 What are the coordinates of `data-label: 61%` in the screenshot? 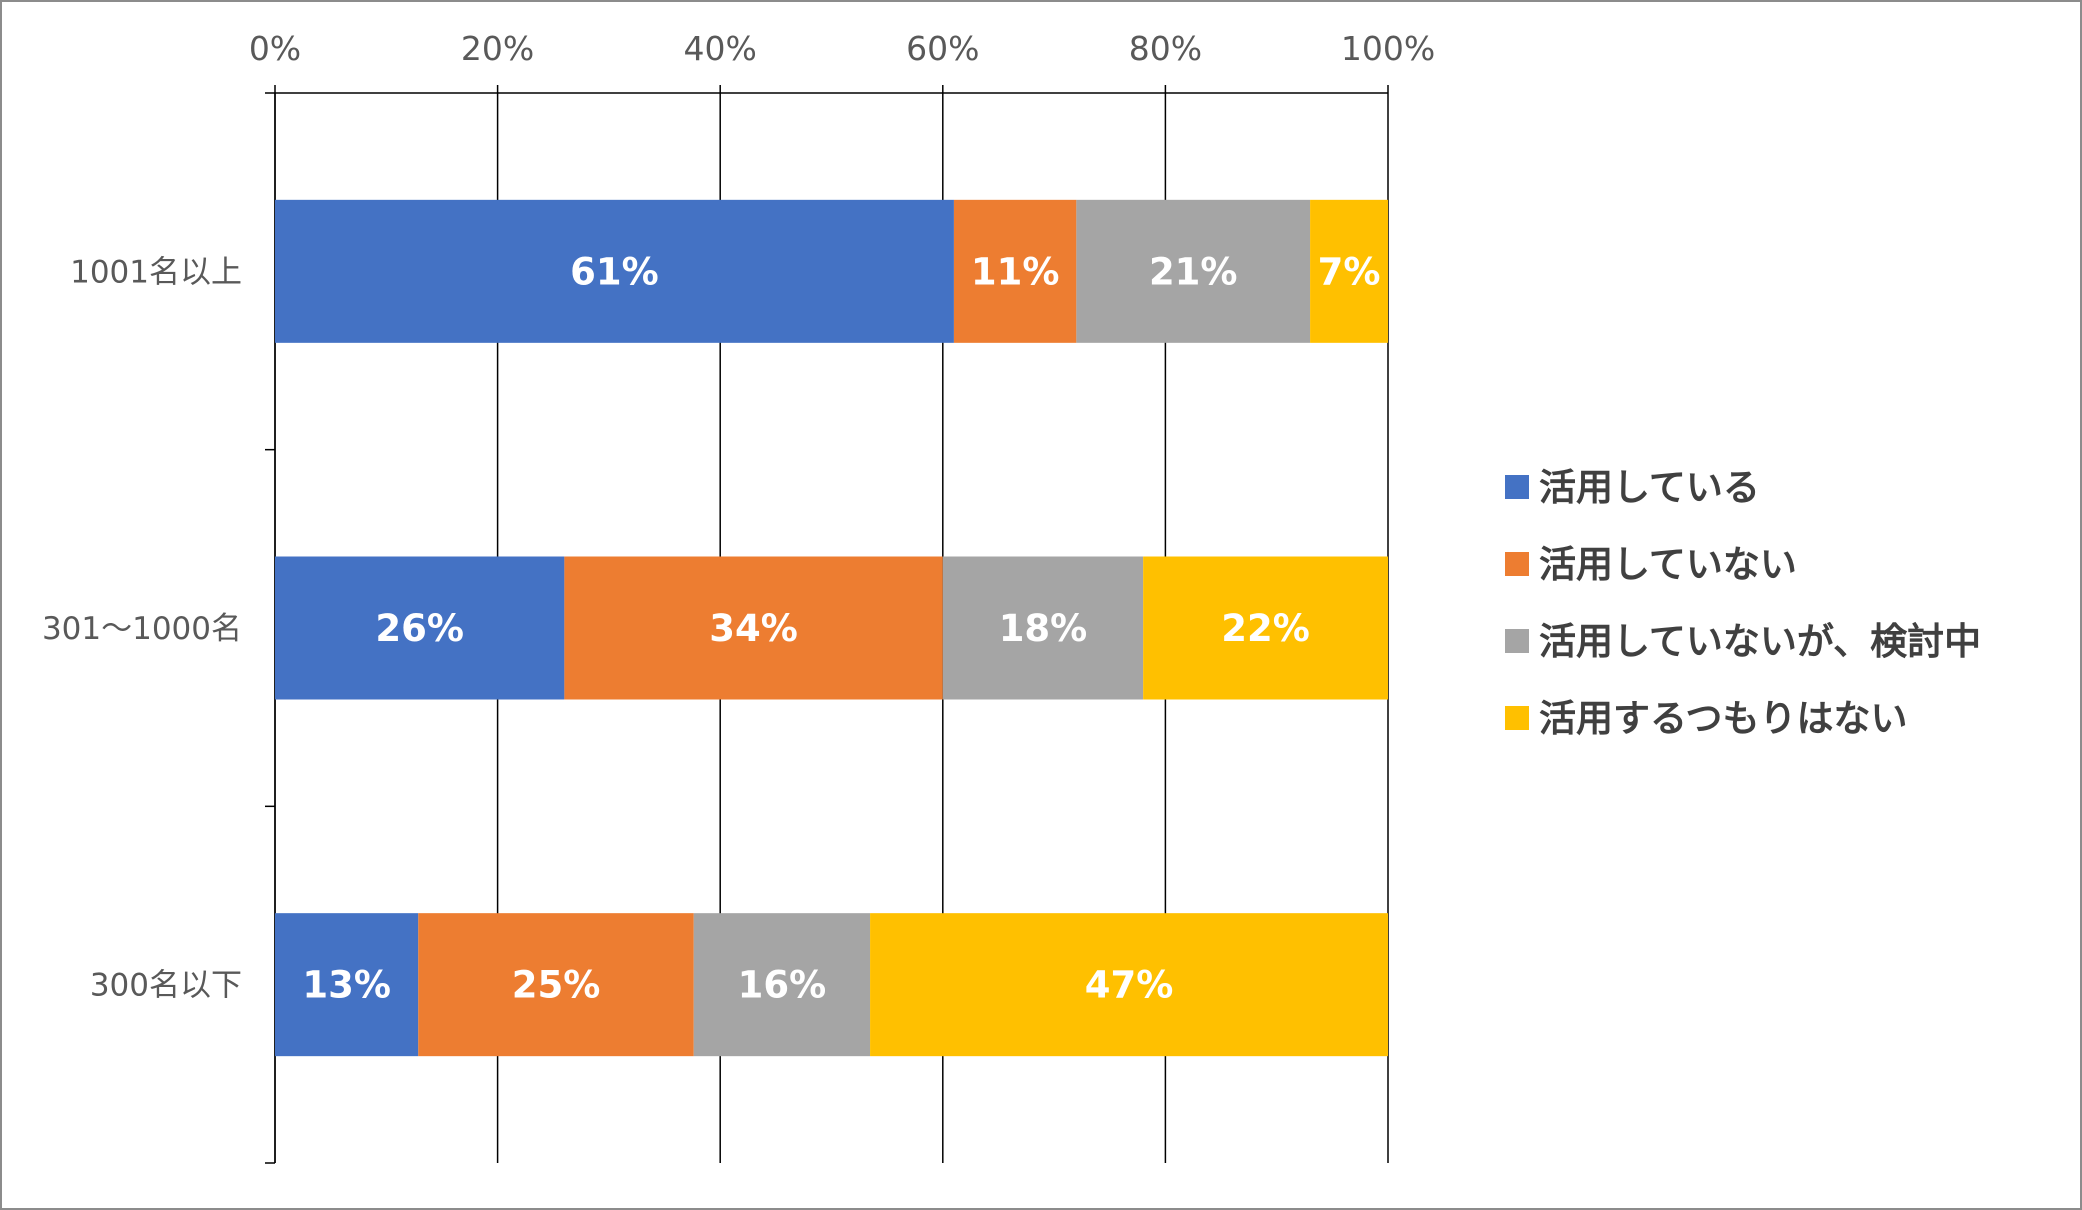 It's located at (614, 271).